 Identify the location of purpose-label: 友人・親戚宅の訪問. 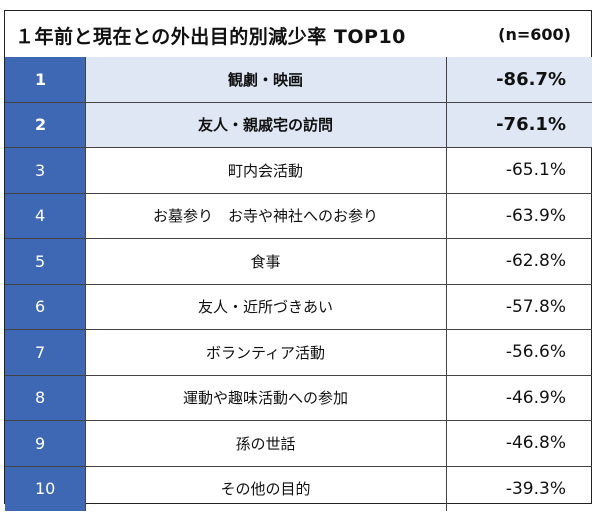
(265, 124).